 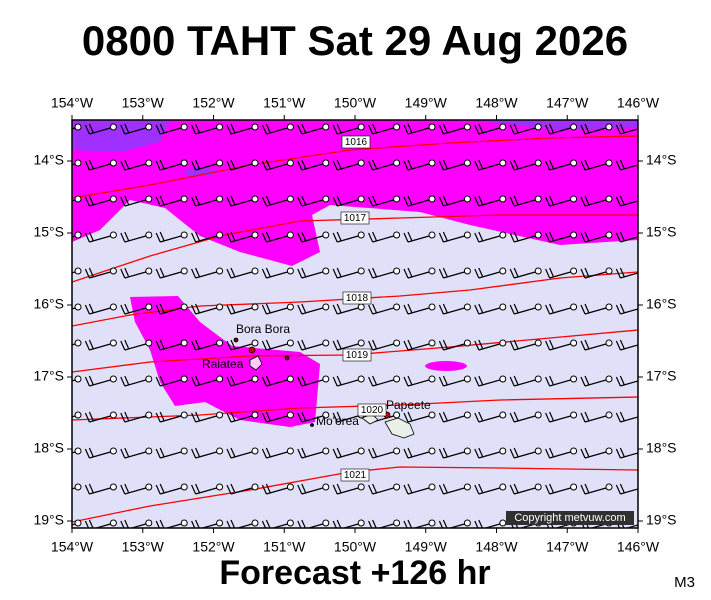 I want to click on lon-label: 152°W, so click(x=213, y=547).